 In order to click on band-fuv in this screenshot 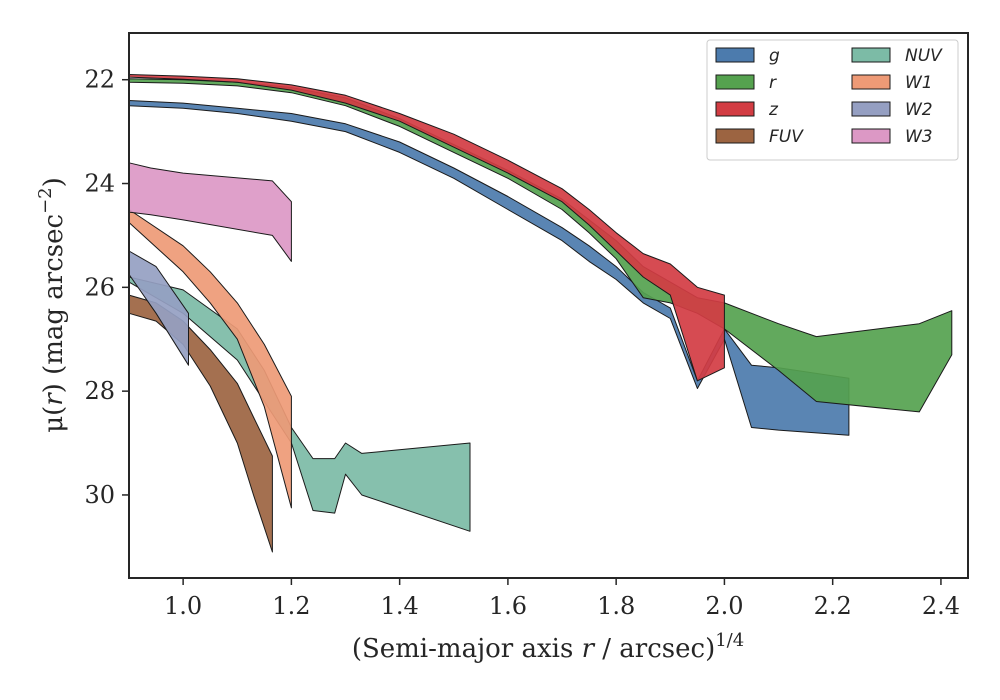, I will do `click(200, 423)`.